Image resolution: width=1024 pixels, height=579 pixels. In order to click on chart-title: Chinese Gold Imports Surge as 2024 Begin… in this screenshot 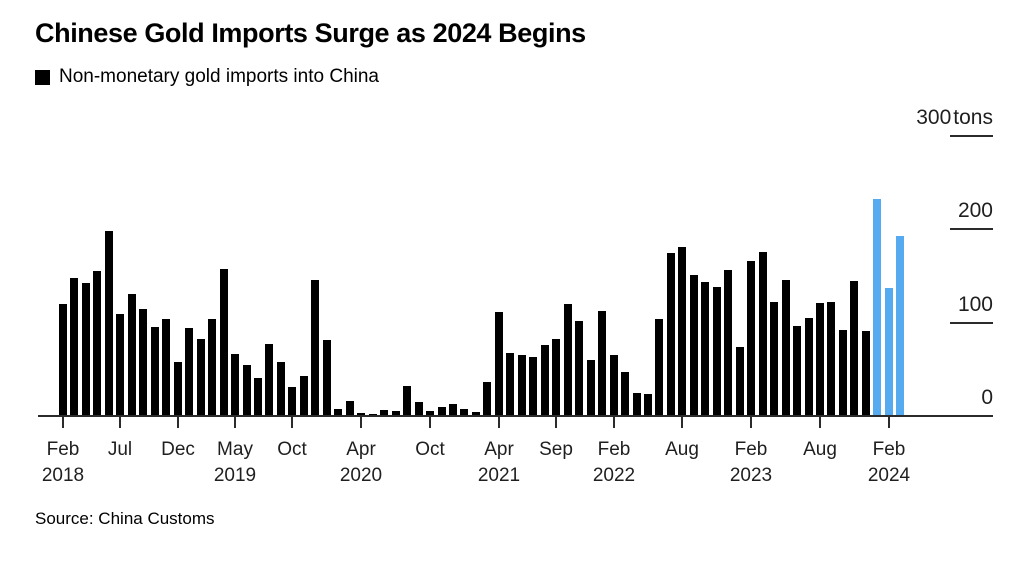, I will do `click(310, 33)`.